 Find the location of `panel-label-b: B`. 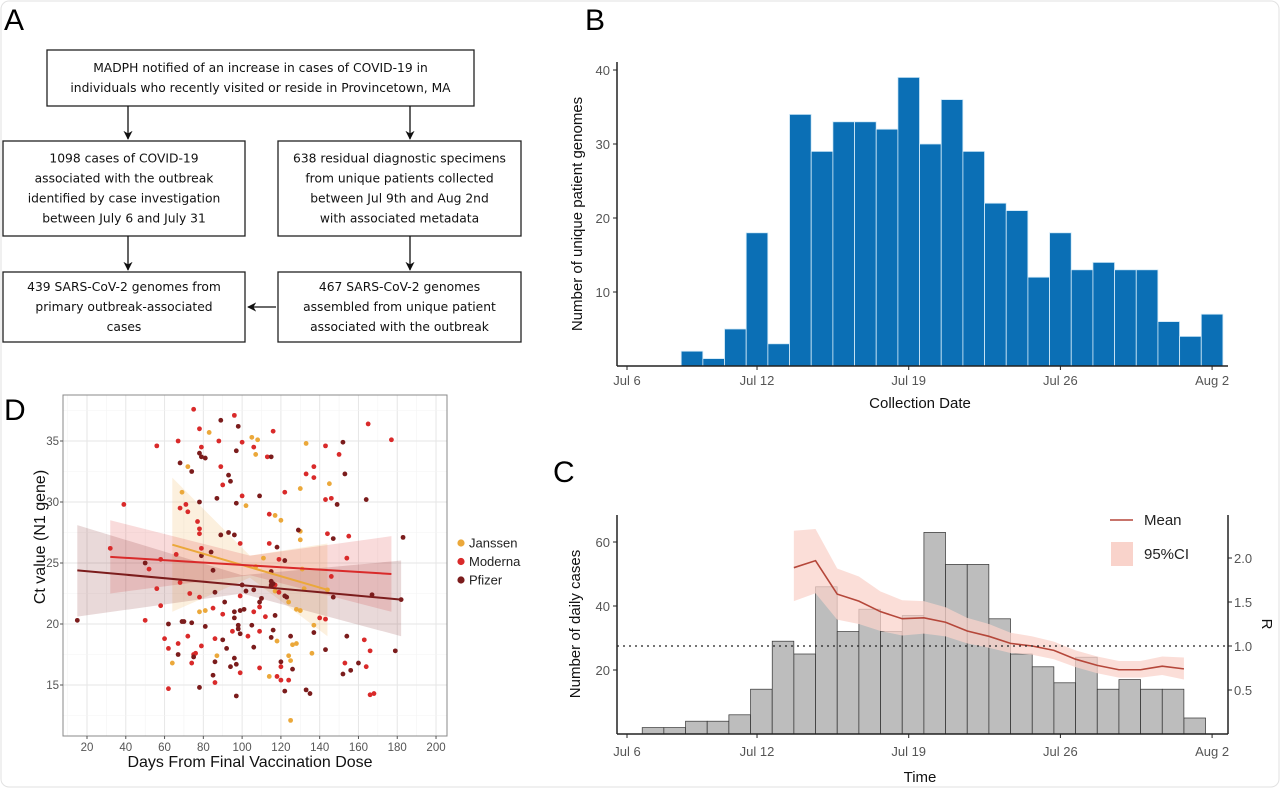

panel-label-b: B is located at coordinates (595, 20).